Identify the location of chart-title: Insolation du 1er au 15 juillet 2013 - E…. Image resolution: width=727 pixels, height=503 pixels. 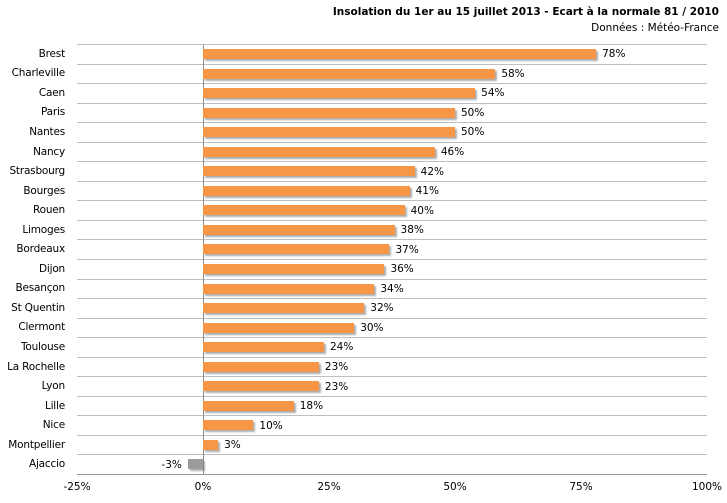
(525, 12).